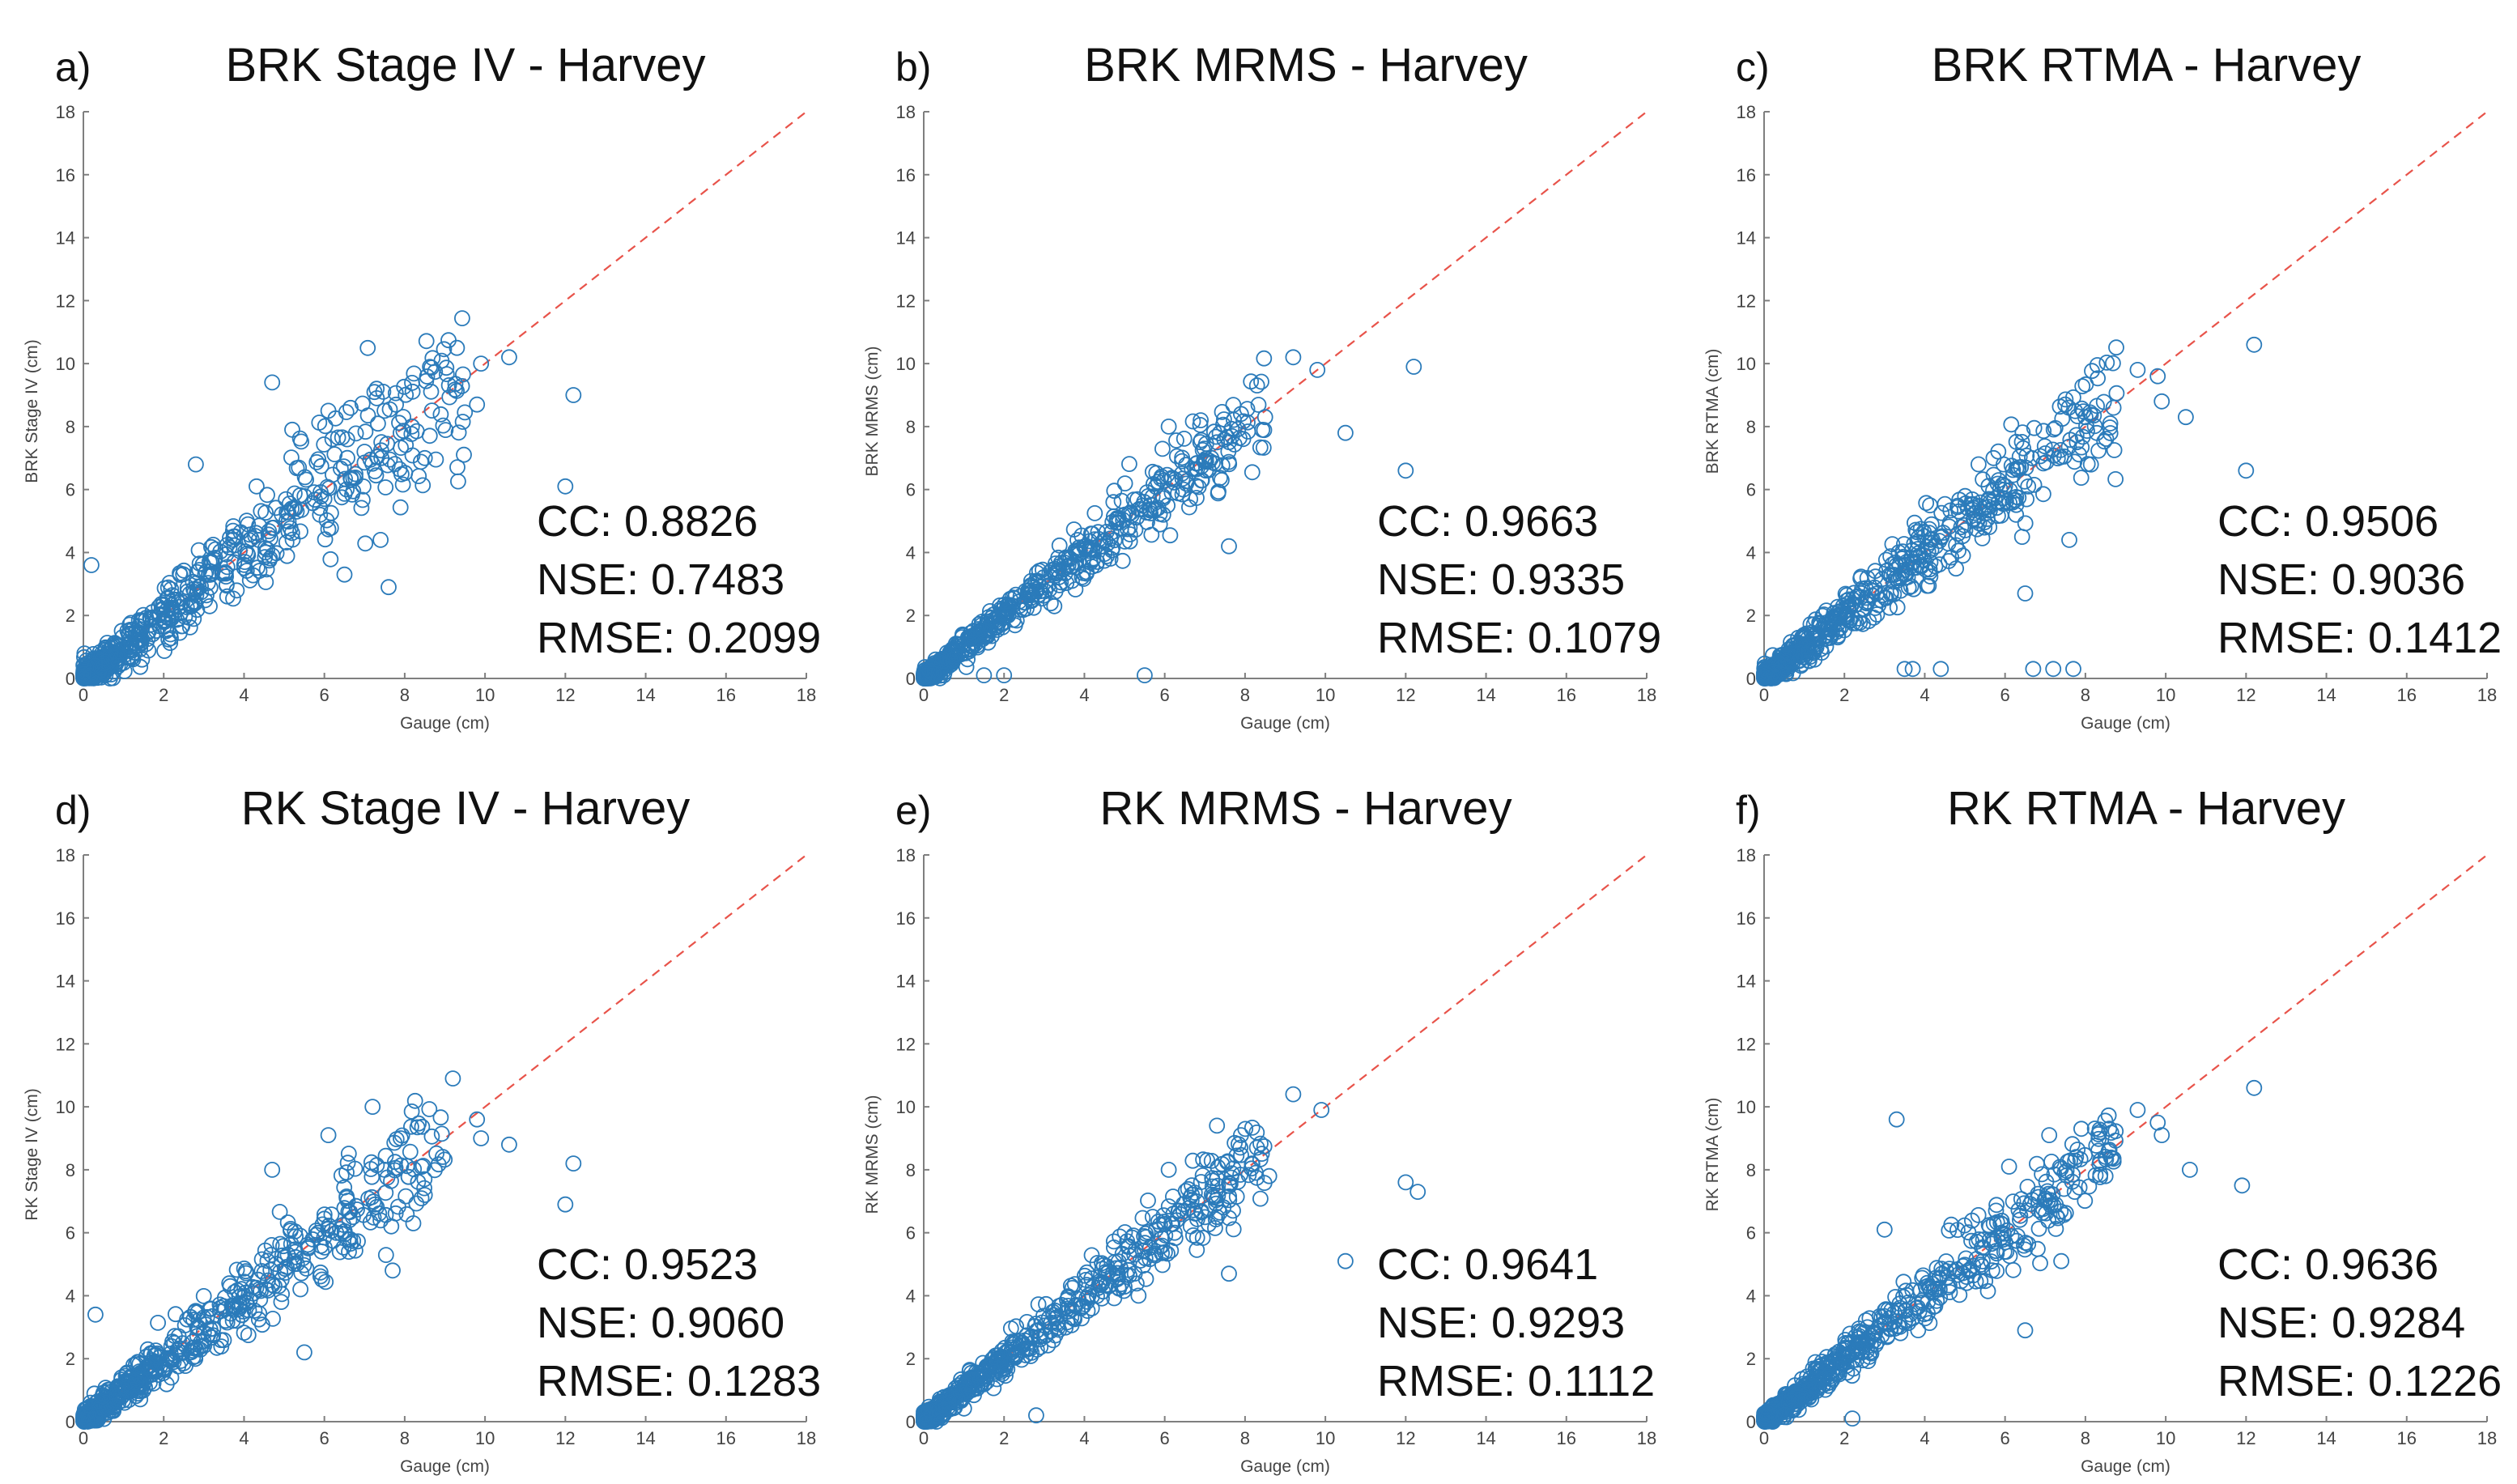 Image resolution: width=2517 pixels, height=1484 pixels. What do you see at coordinates (2359, 638) in the screenshot?
I see `stat-rmse: RMSE: 0.1412` at bounding box center [2359, 638].